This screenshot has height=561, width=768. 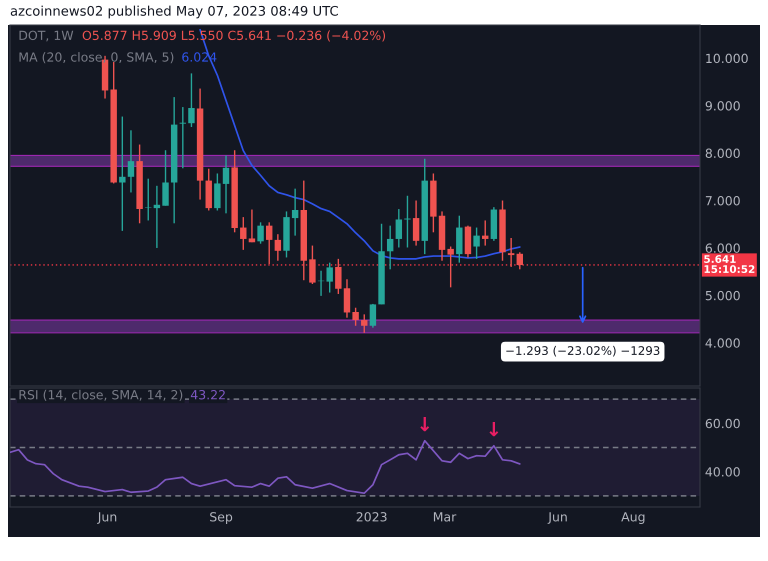 I want to click on chart-title: DOT, 1W, so click(x=47, y=36).